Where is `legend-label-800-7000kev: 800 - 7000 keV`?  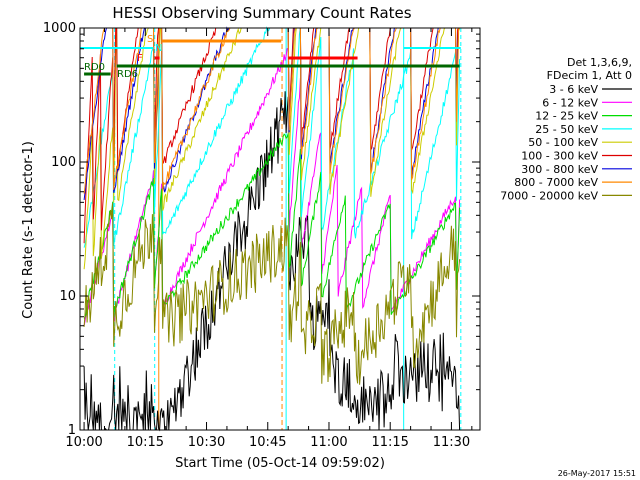 legend-label-800-7000kev: 800 - 7000 keV is located at coordinates (556, 182).